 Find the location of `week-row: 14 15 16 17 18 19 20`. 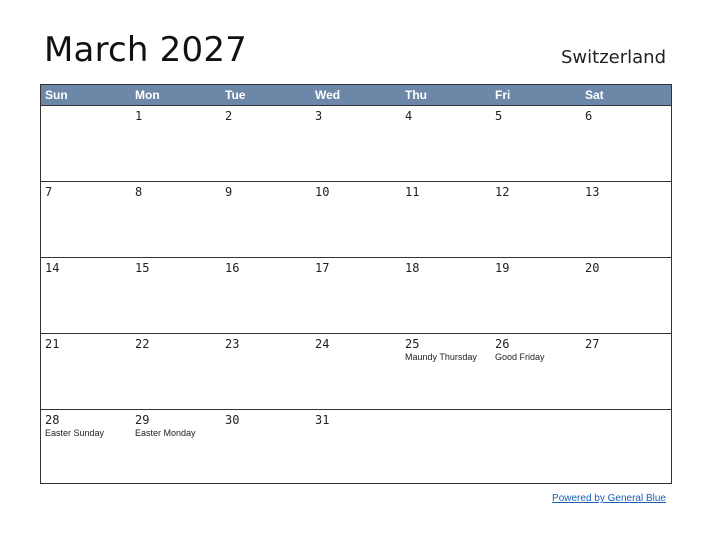

week-row: 14 15 16 17 18 19 20 is located at coordinates (356, 296).